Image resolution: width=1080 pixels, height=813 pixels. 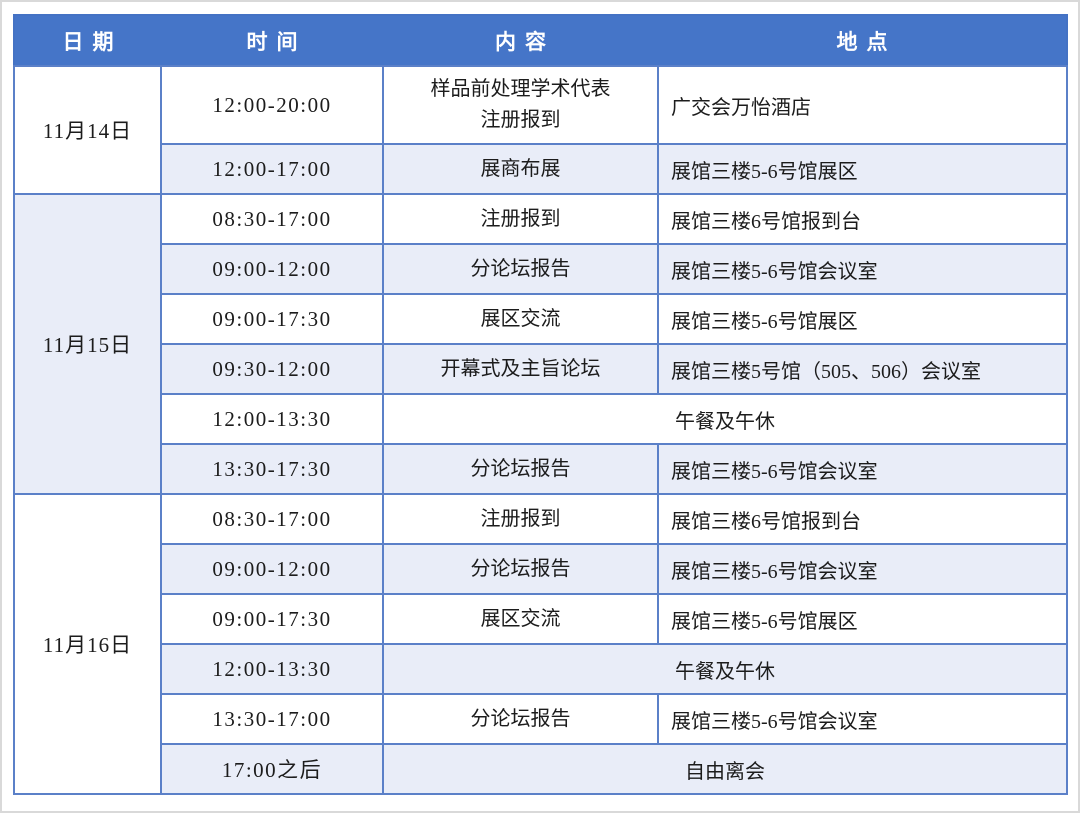 I want to click on header-row: 日期 时间 内容 地点, so click(x=540, y=40).